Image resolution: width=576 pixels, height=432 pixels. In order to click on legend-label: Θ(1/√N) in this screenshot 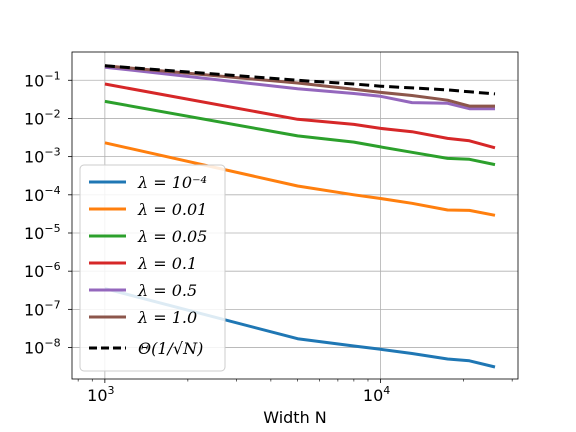, I will do `click(170, 348)`.